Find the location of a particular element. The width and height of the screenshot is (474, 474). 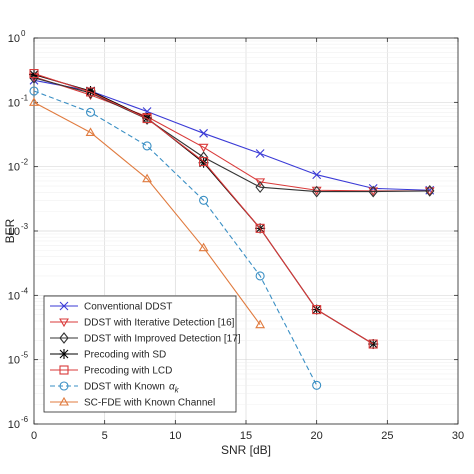

legend-label: Precoding with SD is located at coordinates (125, 355).